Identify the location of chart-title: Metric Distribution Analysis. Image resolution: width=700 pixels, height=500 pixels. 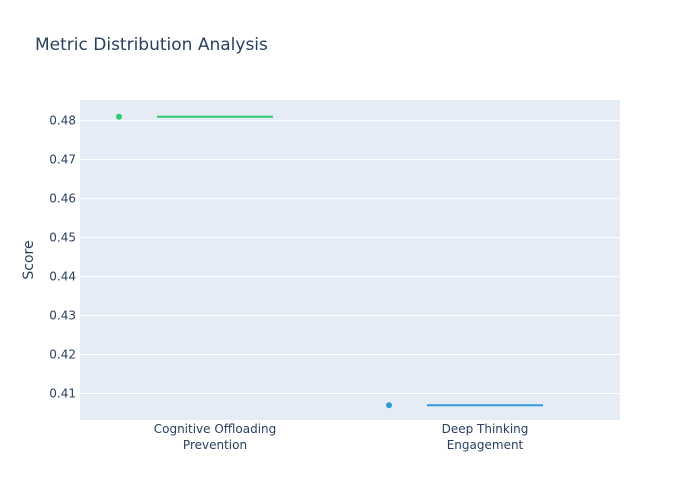
(151, 45).